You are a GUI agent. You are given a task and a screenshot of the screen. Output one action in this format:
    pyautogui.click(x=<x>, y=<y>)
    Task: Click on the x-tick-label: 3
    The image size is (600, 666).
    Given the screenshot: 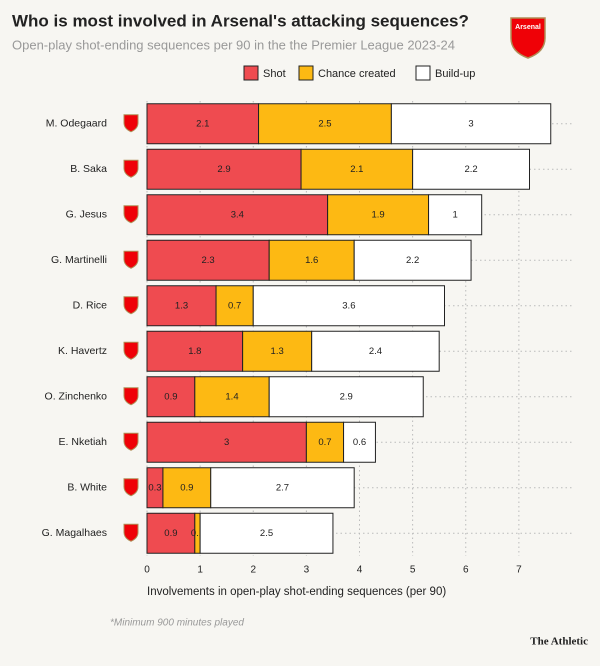 What is the action you would take?
    pyautogui.click(x=307, y=570)
    